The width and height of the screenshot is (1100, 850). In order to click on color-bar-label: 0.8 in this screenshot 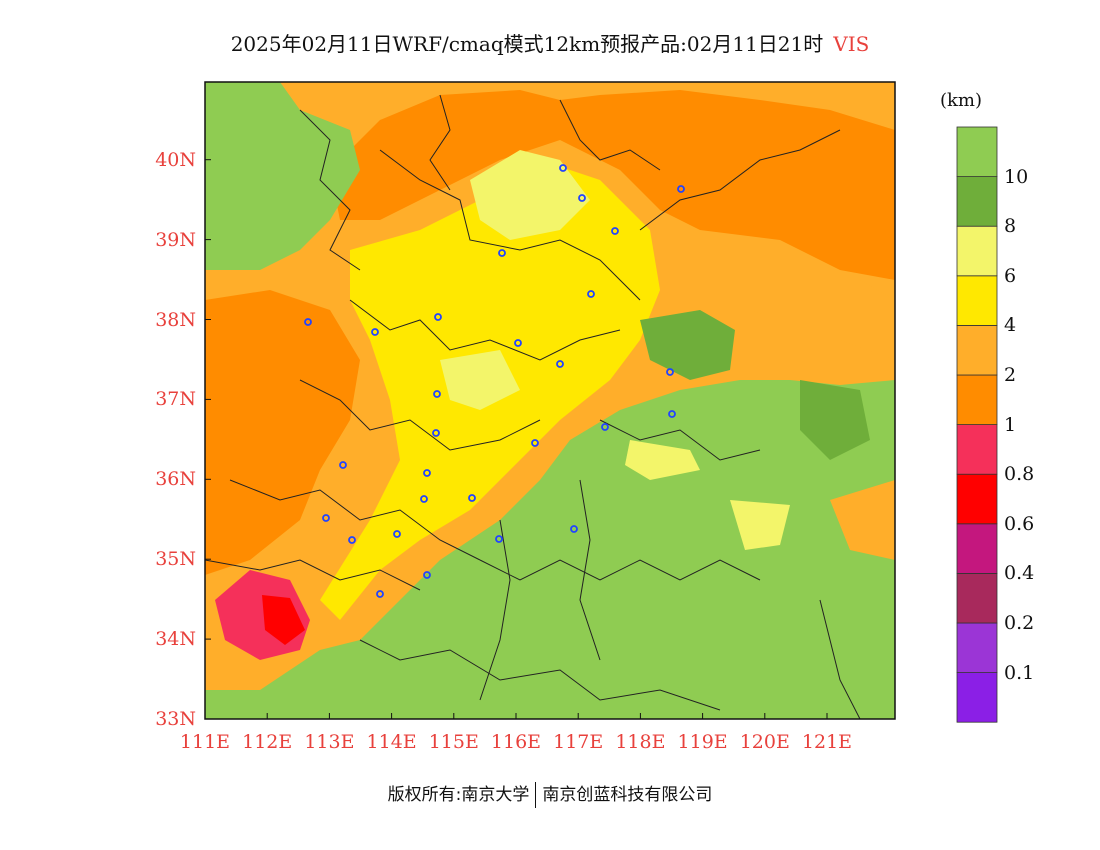, I will do `click(1019, 474)`.